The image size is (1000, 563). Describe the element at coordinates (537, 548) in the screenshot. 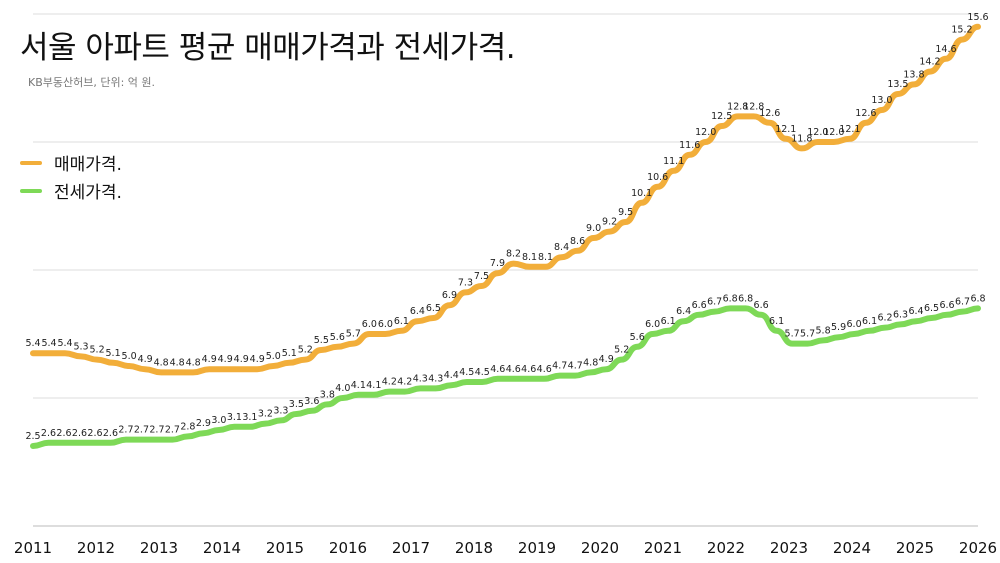

I see `x-tick-label: 2019` at that location.